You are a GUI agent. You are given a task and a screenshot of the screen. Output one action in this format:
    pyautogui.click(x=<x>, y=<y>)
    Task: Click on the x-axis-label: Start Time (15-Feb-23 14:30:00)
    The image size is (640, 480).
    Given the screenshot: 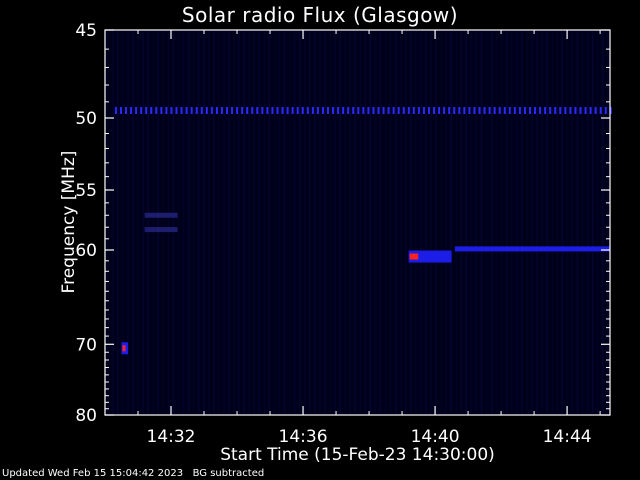 What is the action you would take?
    pyautogui.click(x=357, y=455)
    